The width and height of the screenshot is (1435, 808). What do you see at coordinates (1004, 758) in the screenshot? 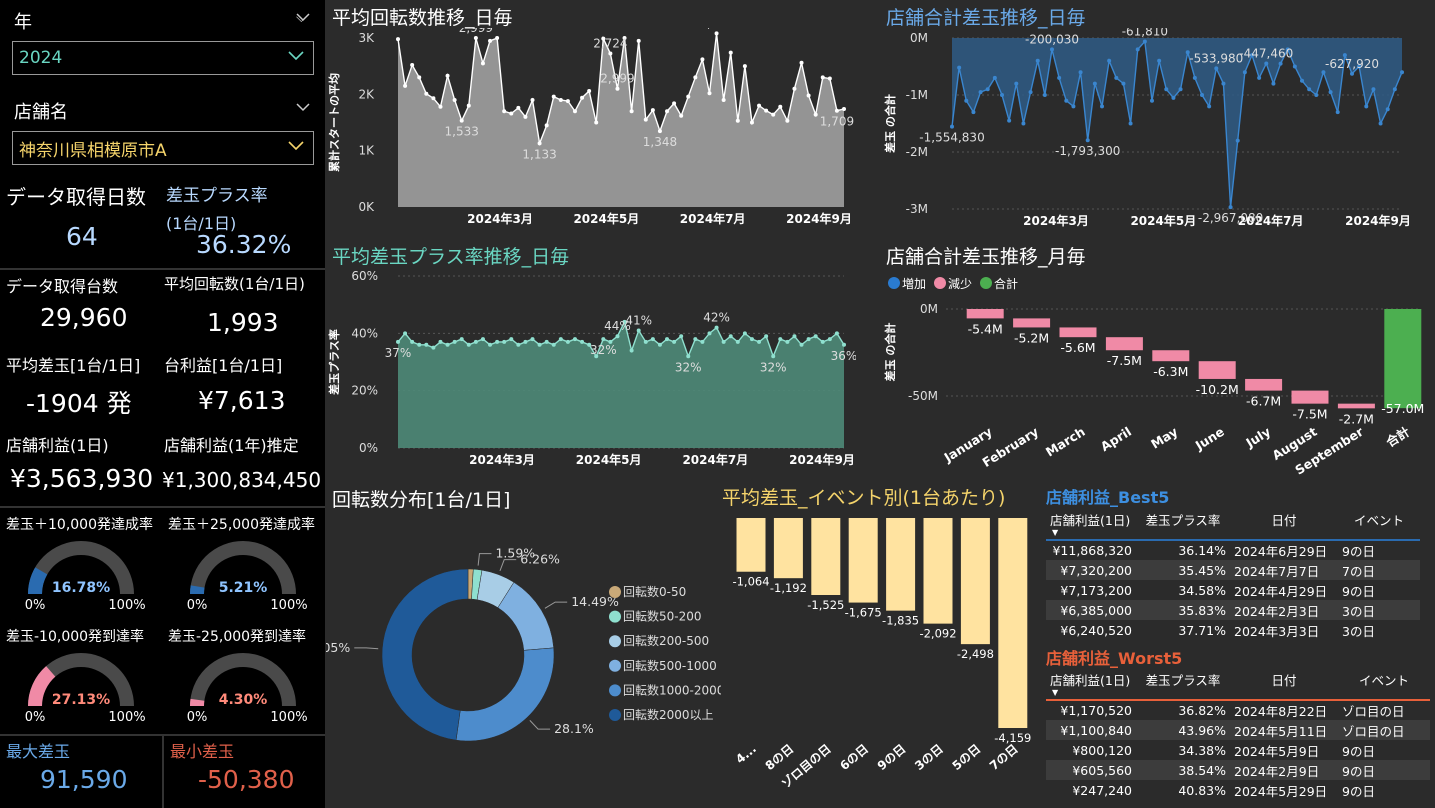
I see `x-tick-label: 7の日` at bounding box center [1004, 758].